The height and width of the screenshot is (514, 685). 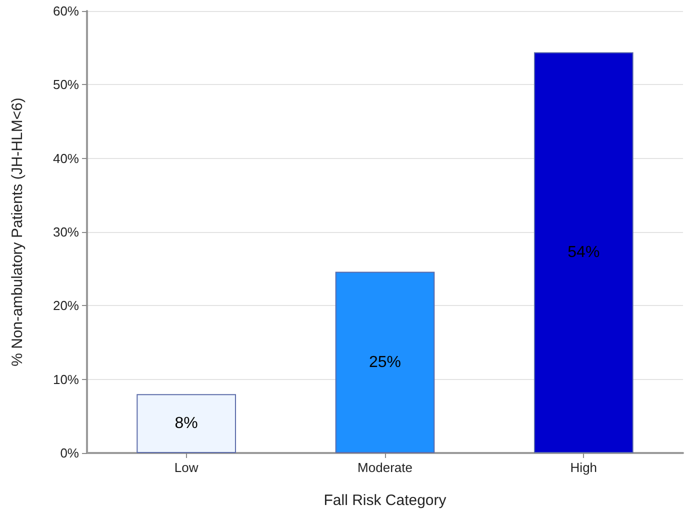 What do you see at coordinates (66, 306) in the screenshot?
I see `y-tick-label: 20%` at bounding box center [66, 306].